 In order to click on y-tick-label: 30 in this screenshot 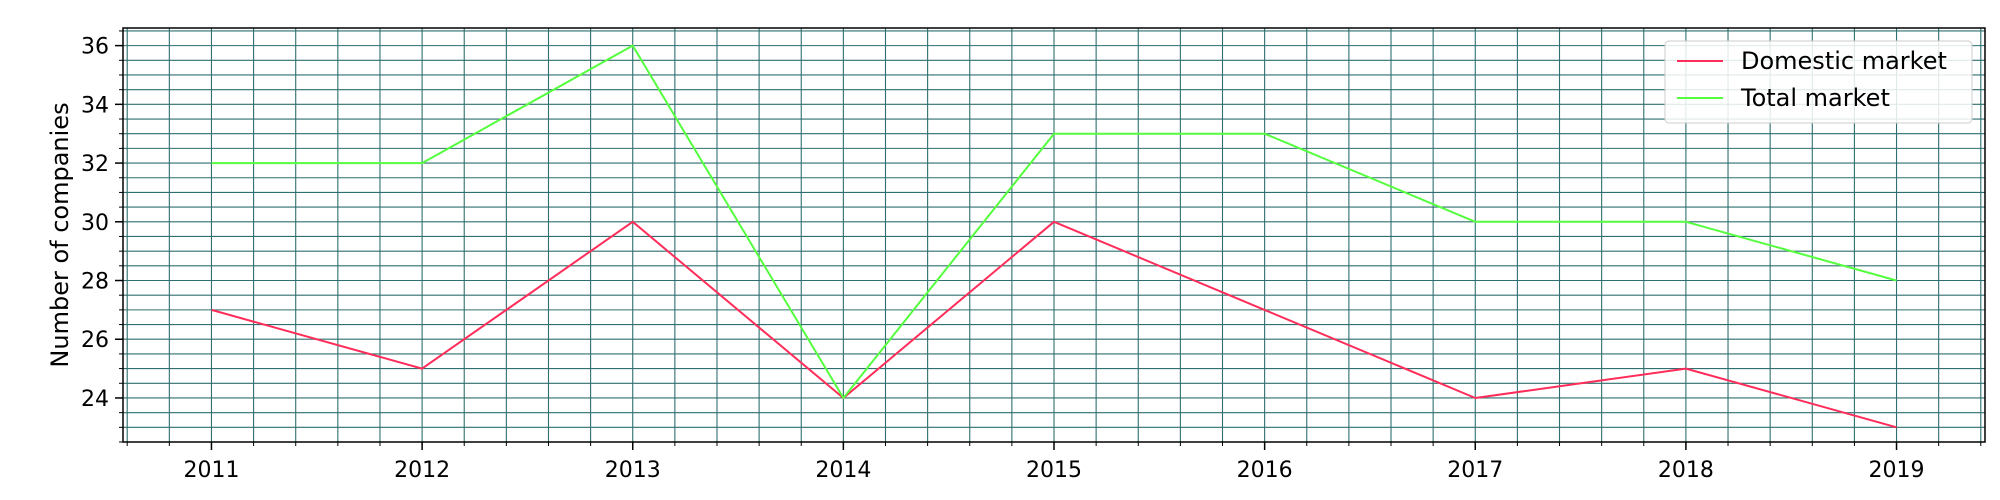, I will do `click(95, 223)`.